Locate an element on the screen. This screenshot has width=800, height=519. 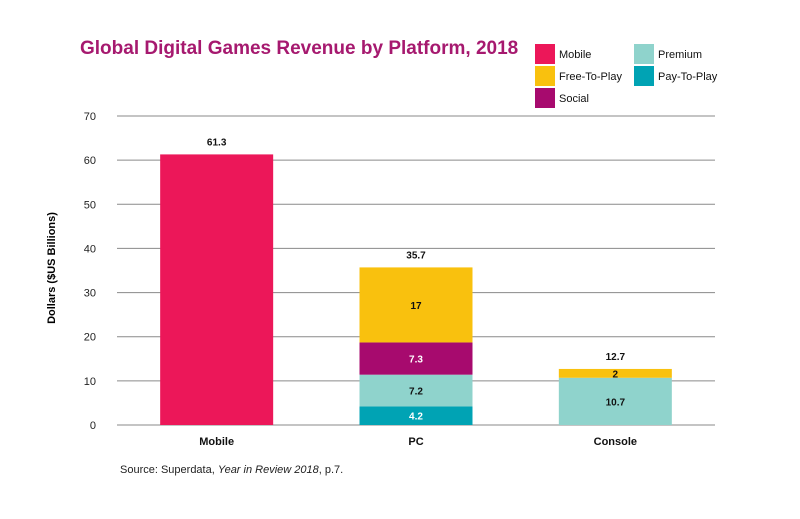
data-label: 4.2 is located at coordinates (416, 417).